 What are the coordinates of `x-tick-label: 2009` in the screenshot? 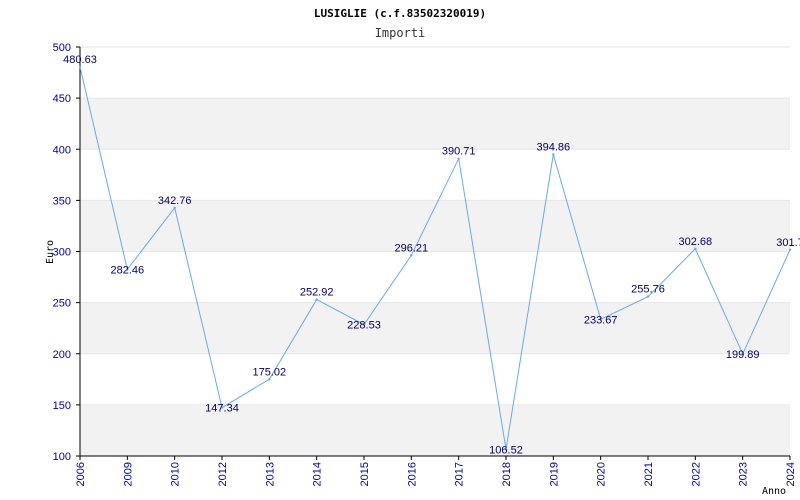 It's located at (128, 474).